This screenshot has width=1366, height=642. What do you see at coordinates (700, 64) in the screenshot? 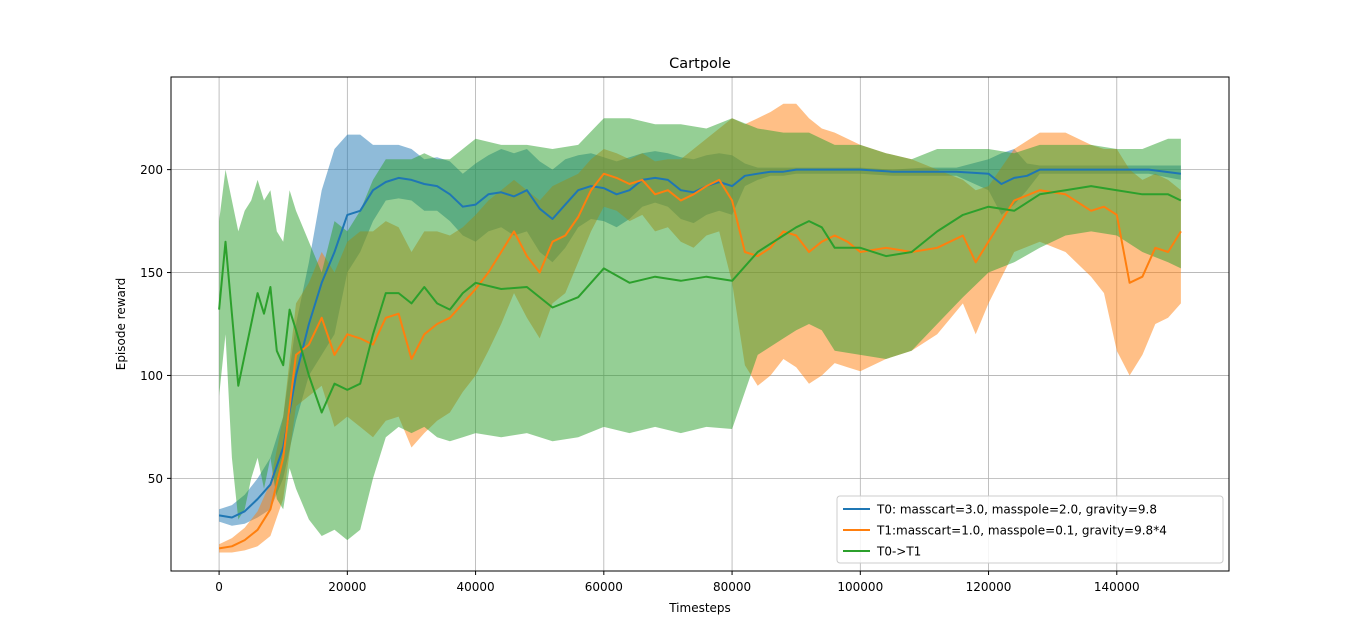
I see `chart-title: Cartpole` at bounding box center [700, 64].